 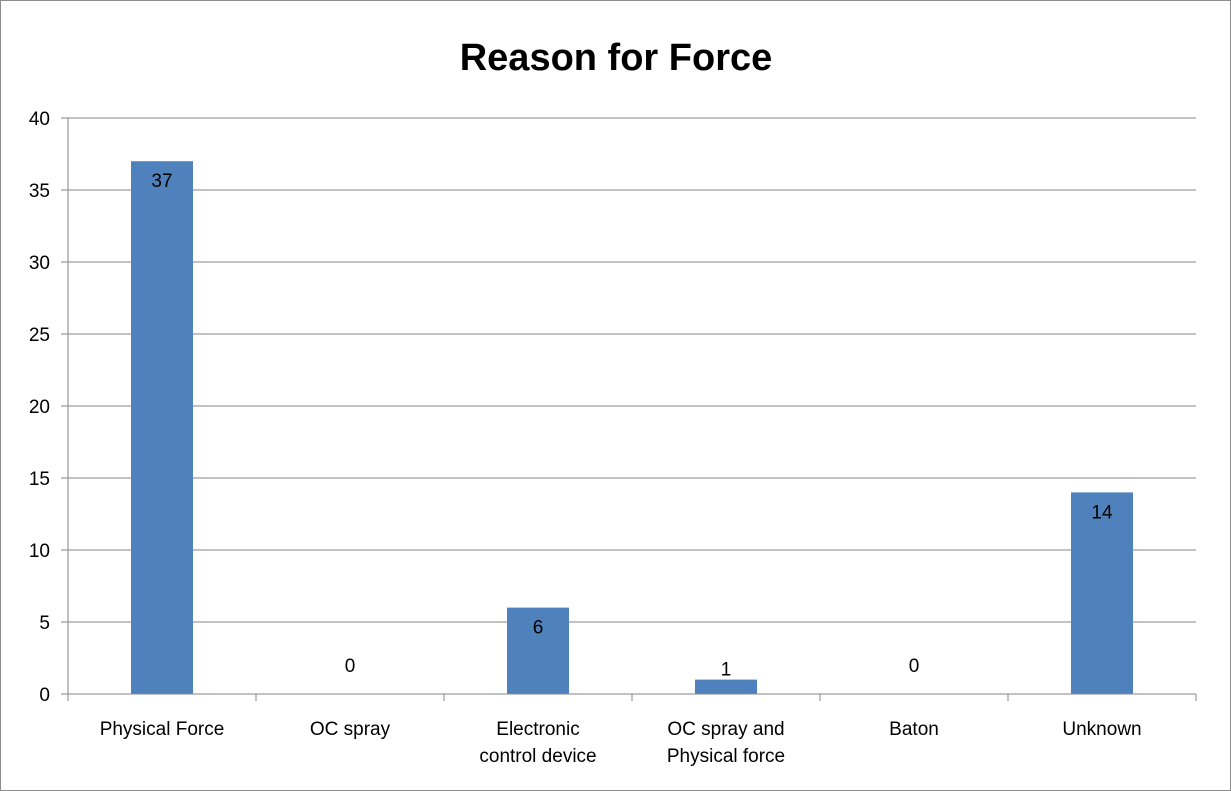 I want to click on x-tick-label: OC spray and, so click(x=725, y=729).